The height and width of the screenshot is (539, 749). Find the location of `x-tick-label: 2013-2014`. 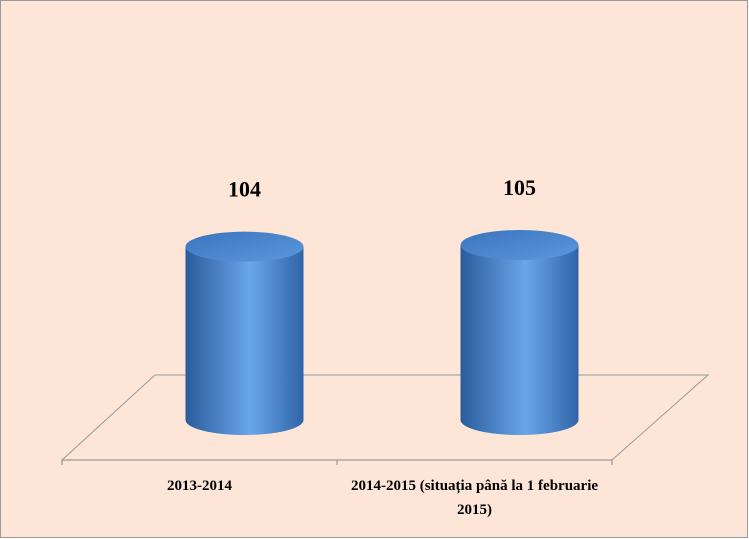

x-tick-label: 2013-2014 is located at coordinates (199, 486).